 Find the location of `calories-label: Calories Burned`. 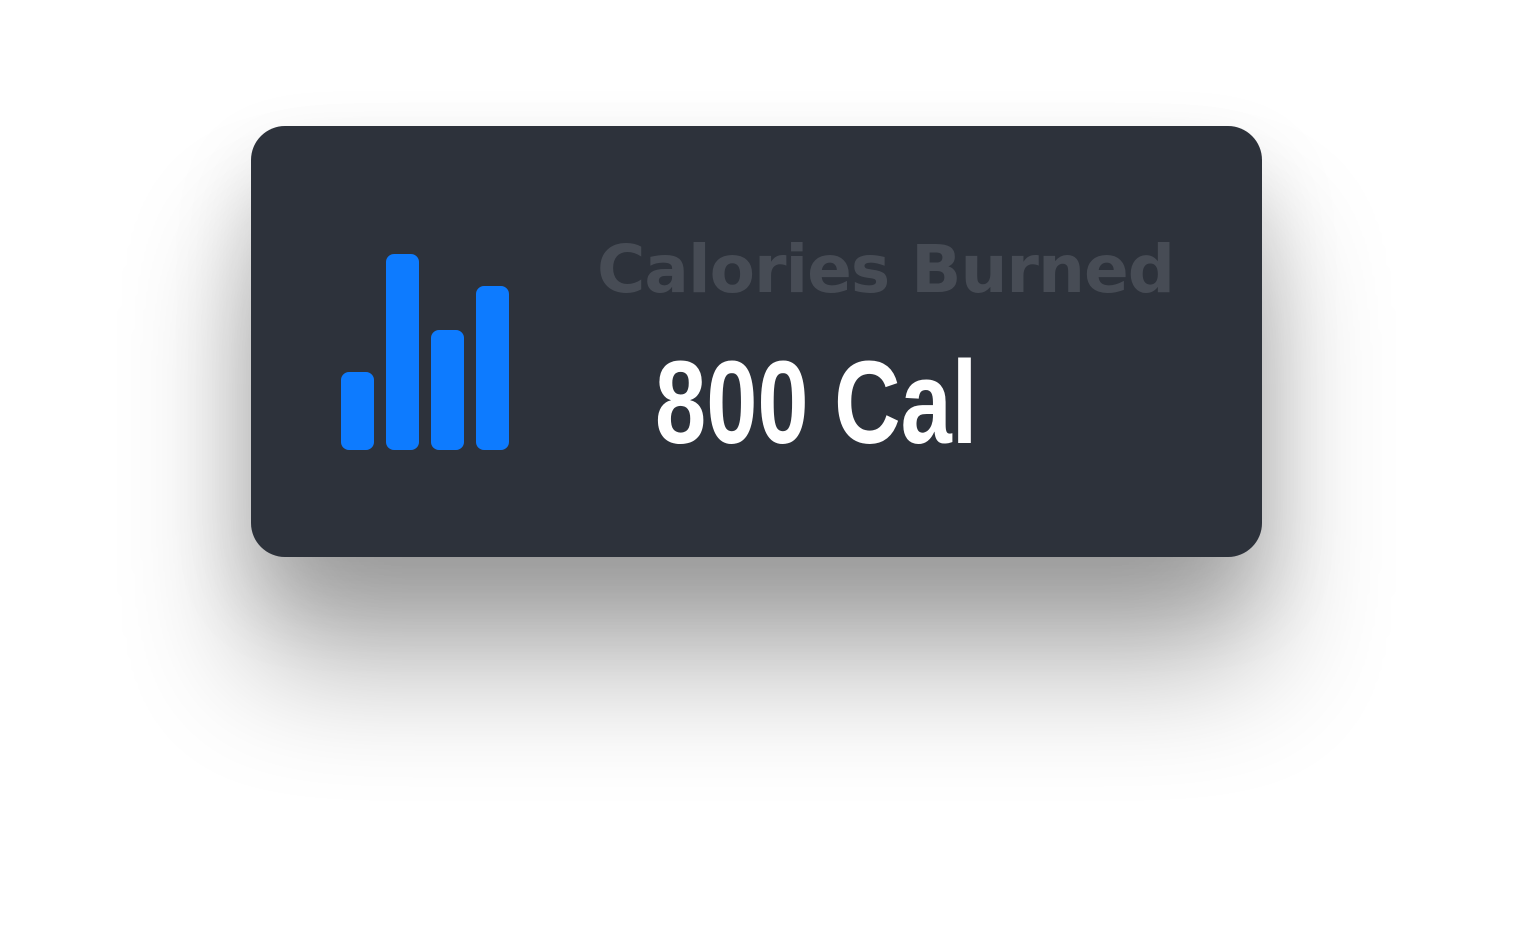

calories-label: Calories Burned is located at coordinates (886, 269).